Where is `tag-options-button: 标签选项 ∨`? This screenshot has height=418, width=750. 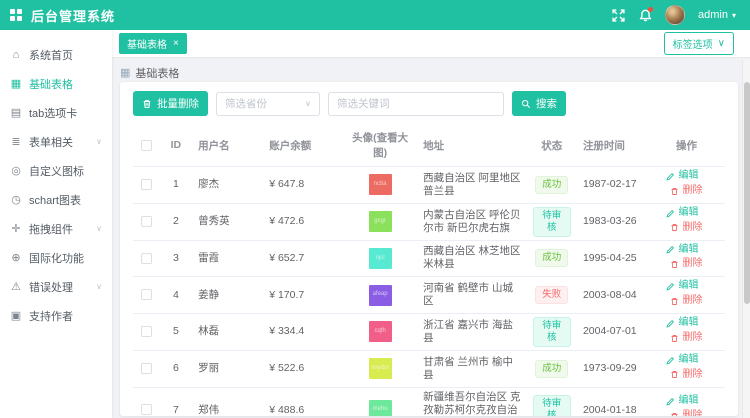
tag-options-button: 标签选项 ∨ is located at coordinates (698, 43).